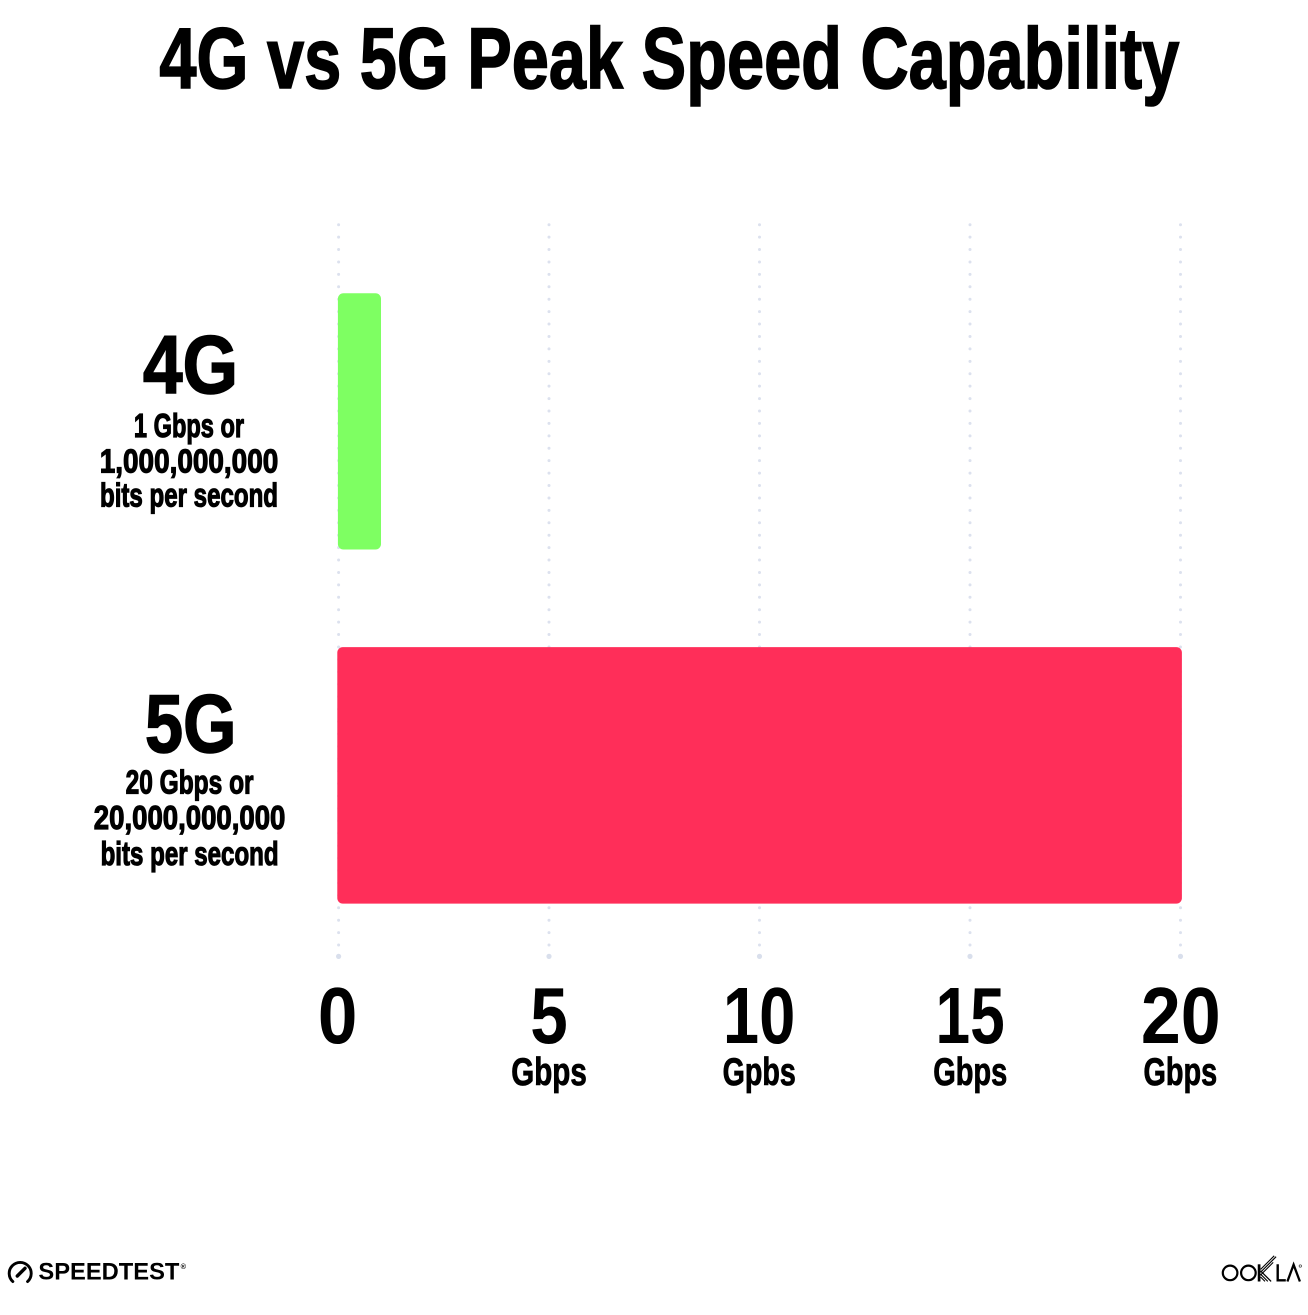 The image size is (1308, 1315). Describe the element at coordinates (189, 426) in the screenshot. I see `svg-text: 1 Gbps or` at that location.